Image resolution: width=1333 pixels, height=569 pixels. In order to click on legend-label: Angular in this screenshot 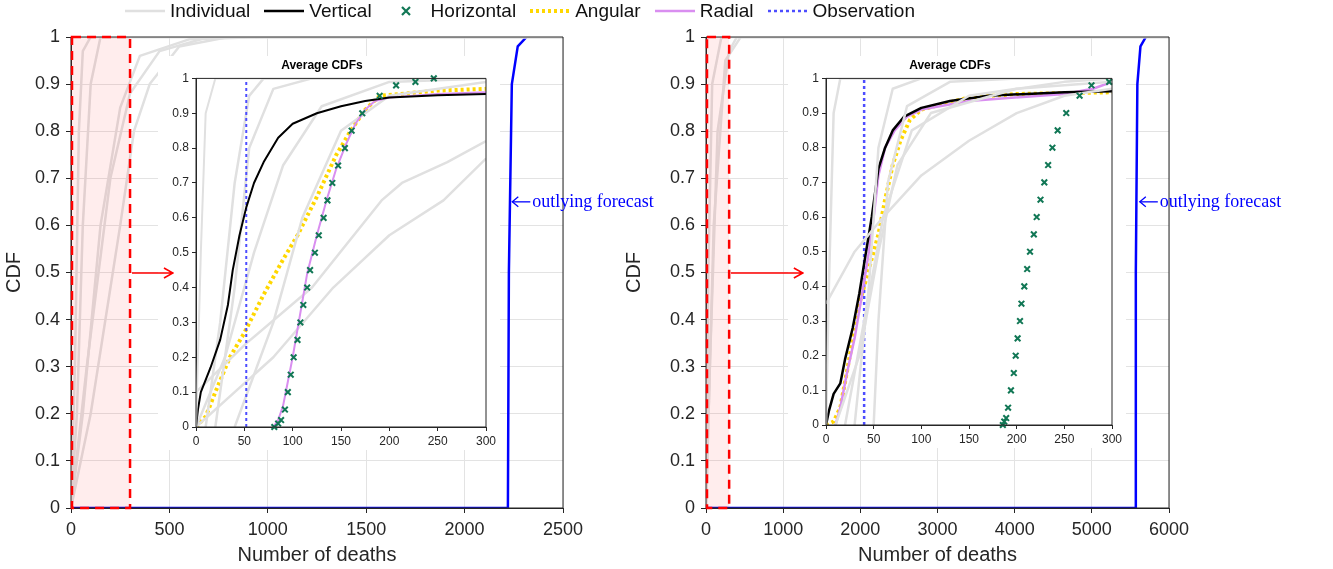, I will do `click(608, 11)`.